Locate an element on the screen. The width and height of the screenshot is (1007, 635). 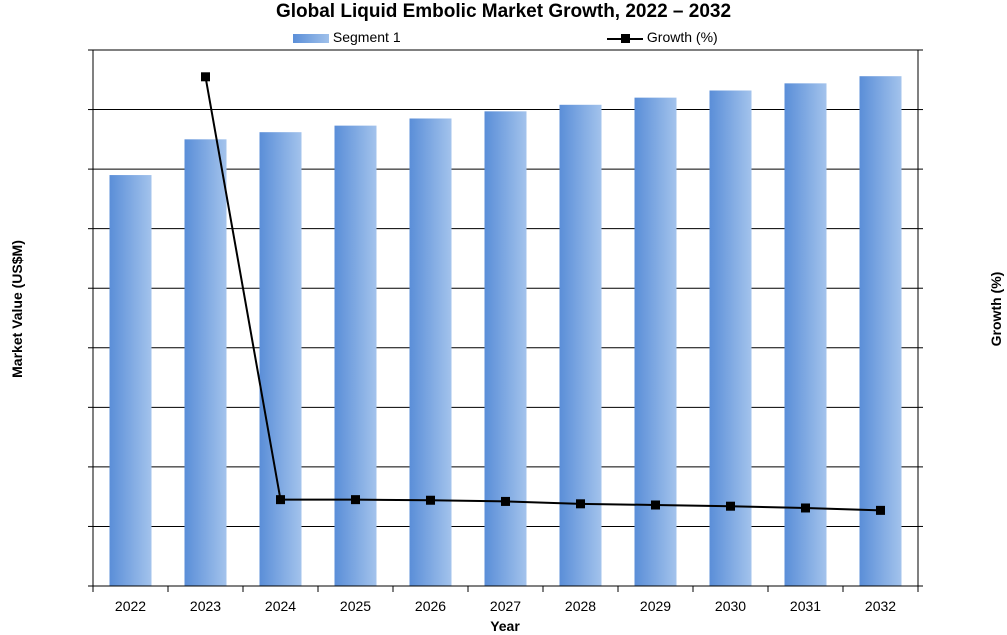
legend-line-swatch is located at coordinates (625, 38).